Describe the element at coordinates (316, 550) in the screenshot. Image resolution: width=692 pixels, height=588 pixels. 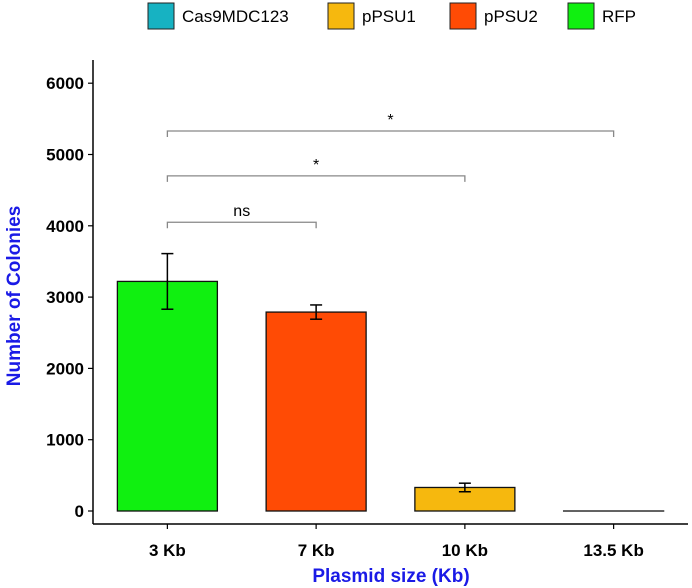
I see `x-tick-label: 7 Kb` at that location.